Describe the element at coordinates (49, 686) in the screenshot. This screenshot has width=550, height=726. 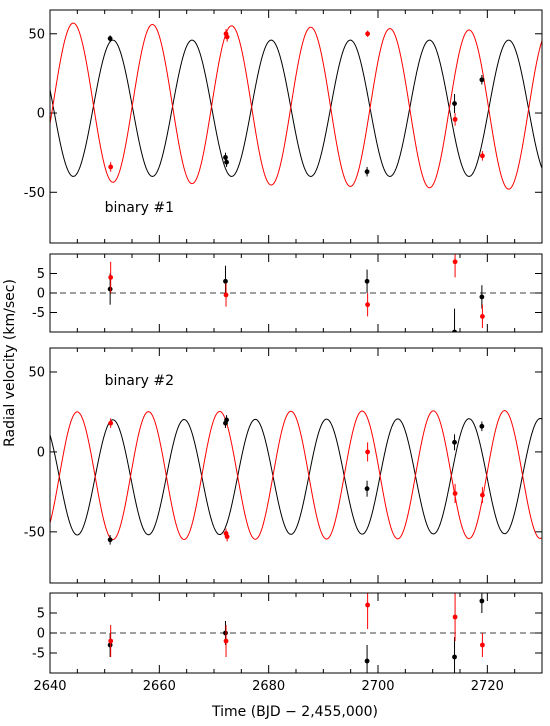
I see `x-tick-label: 2640` at that location.